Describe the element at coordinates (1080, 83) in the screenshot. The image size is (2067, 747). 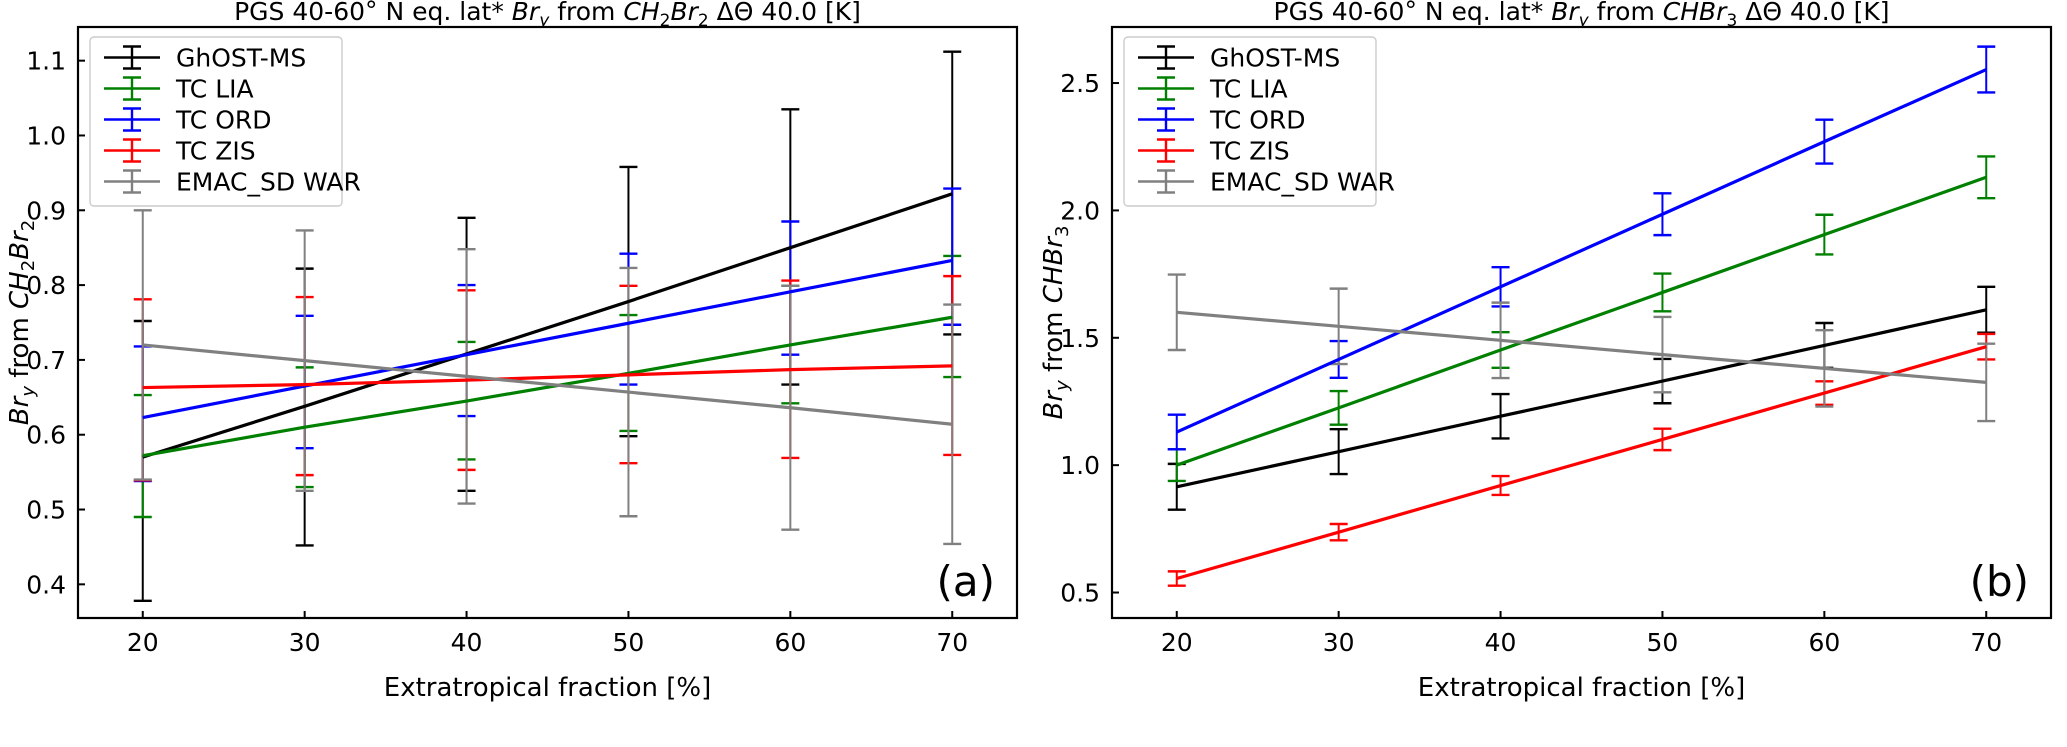
I see `y-tick-label: 2.5` at that location.